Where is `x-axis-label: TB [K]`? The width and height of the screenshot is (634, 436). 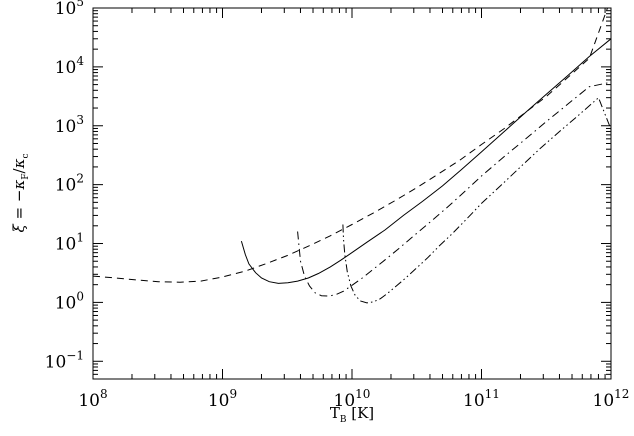 x-axis-label: TB [K] is located at coordinates (352, 414).